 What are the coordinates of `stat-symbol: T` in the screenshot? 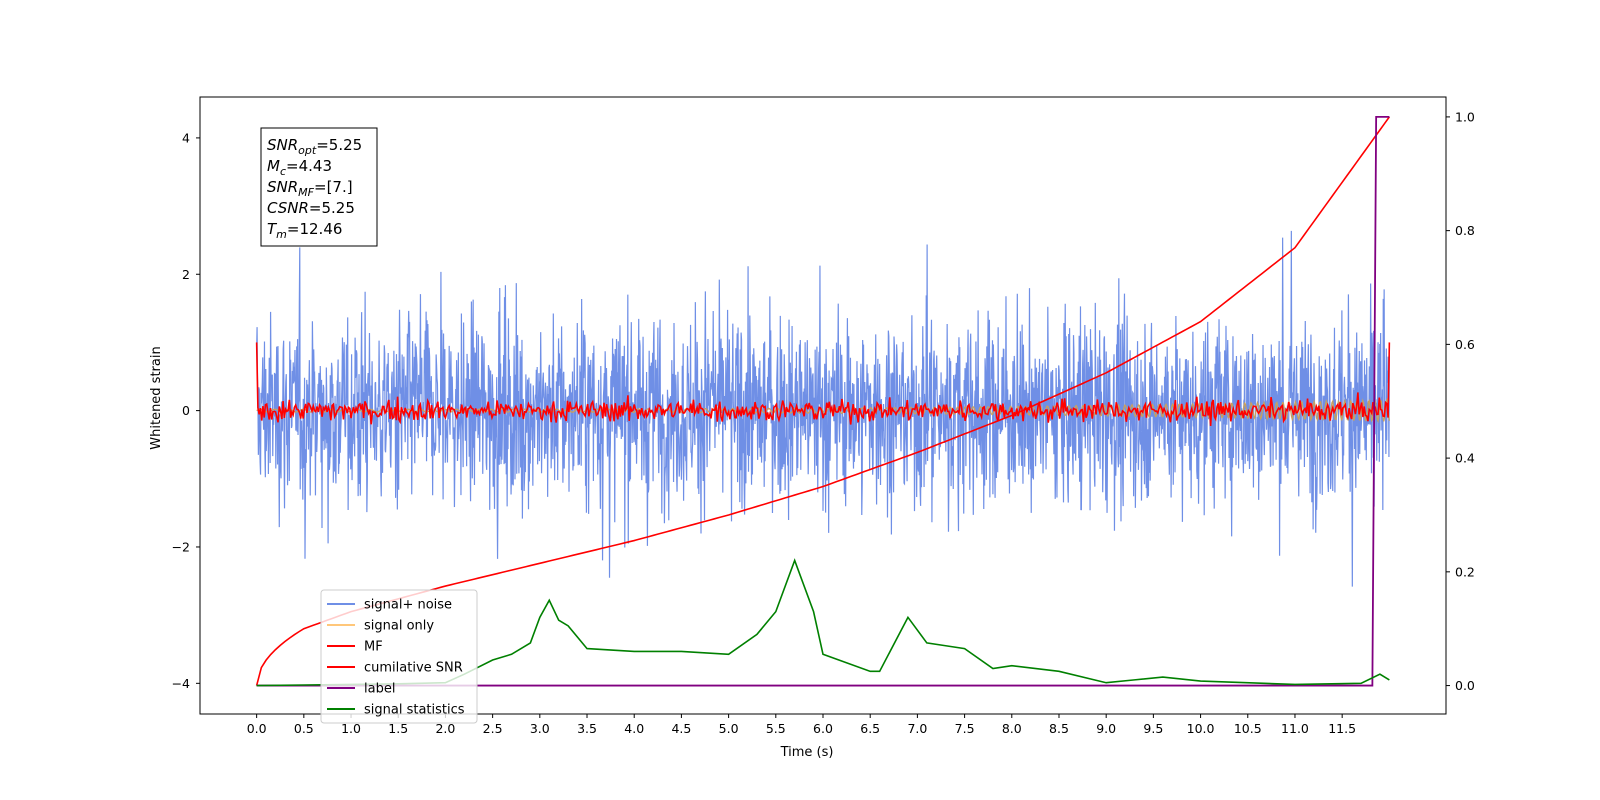 It's located at (272, 229).